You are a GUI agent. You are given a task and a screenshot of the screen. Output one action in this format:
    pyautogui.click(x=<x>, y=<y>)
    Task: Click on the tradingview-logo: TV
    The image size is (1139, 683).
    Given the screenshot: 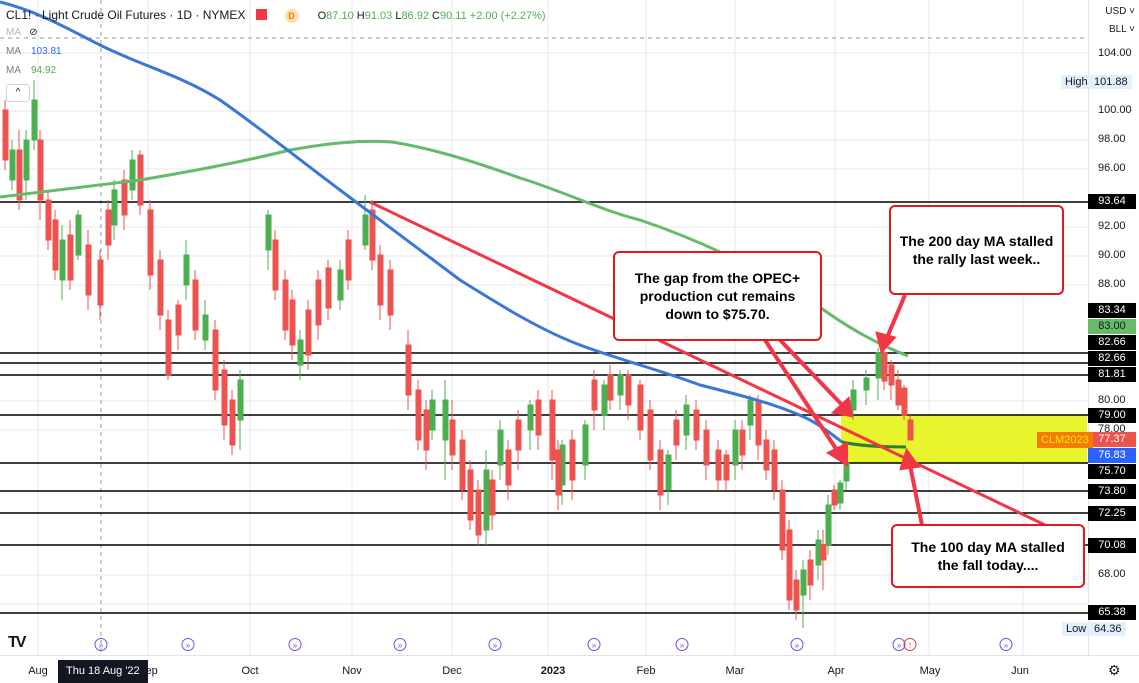 What is the action you would take?
    pyautogui.click(x=17, y=642)
    